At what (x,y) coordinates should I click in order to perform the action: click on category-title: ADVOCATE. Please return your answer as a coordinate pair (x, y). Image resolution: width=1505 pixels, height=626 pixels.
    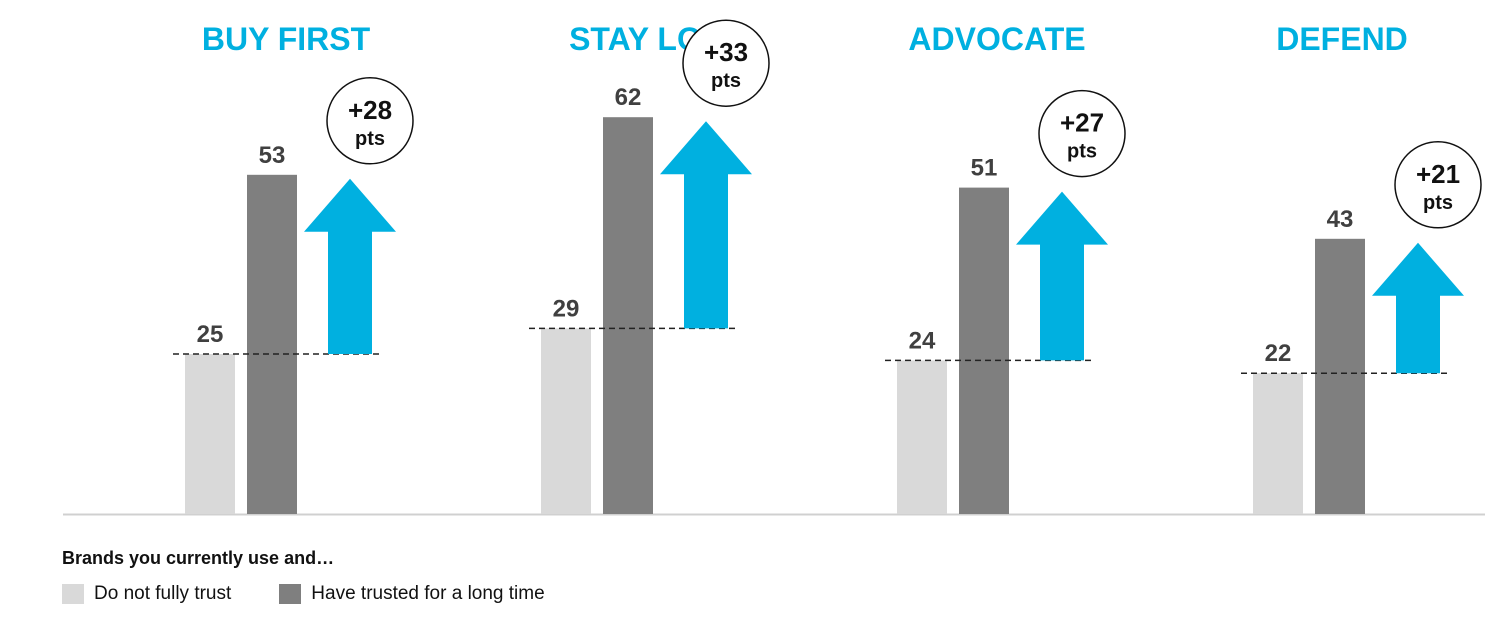
    Looking at the image, I should click on (996, 39).